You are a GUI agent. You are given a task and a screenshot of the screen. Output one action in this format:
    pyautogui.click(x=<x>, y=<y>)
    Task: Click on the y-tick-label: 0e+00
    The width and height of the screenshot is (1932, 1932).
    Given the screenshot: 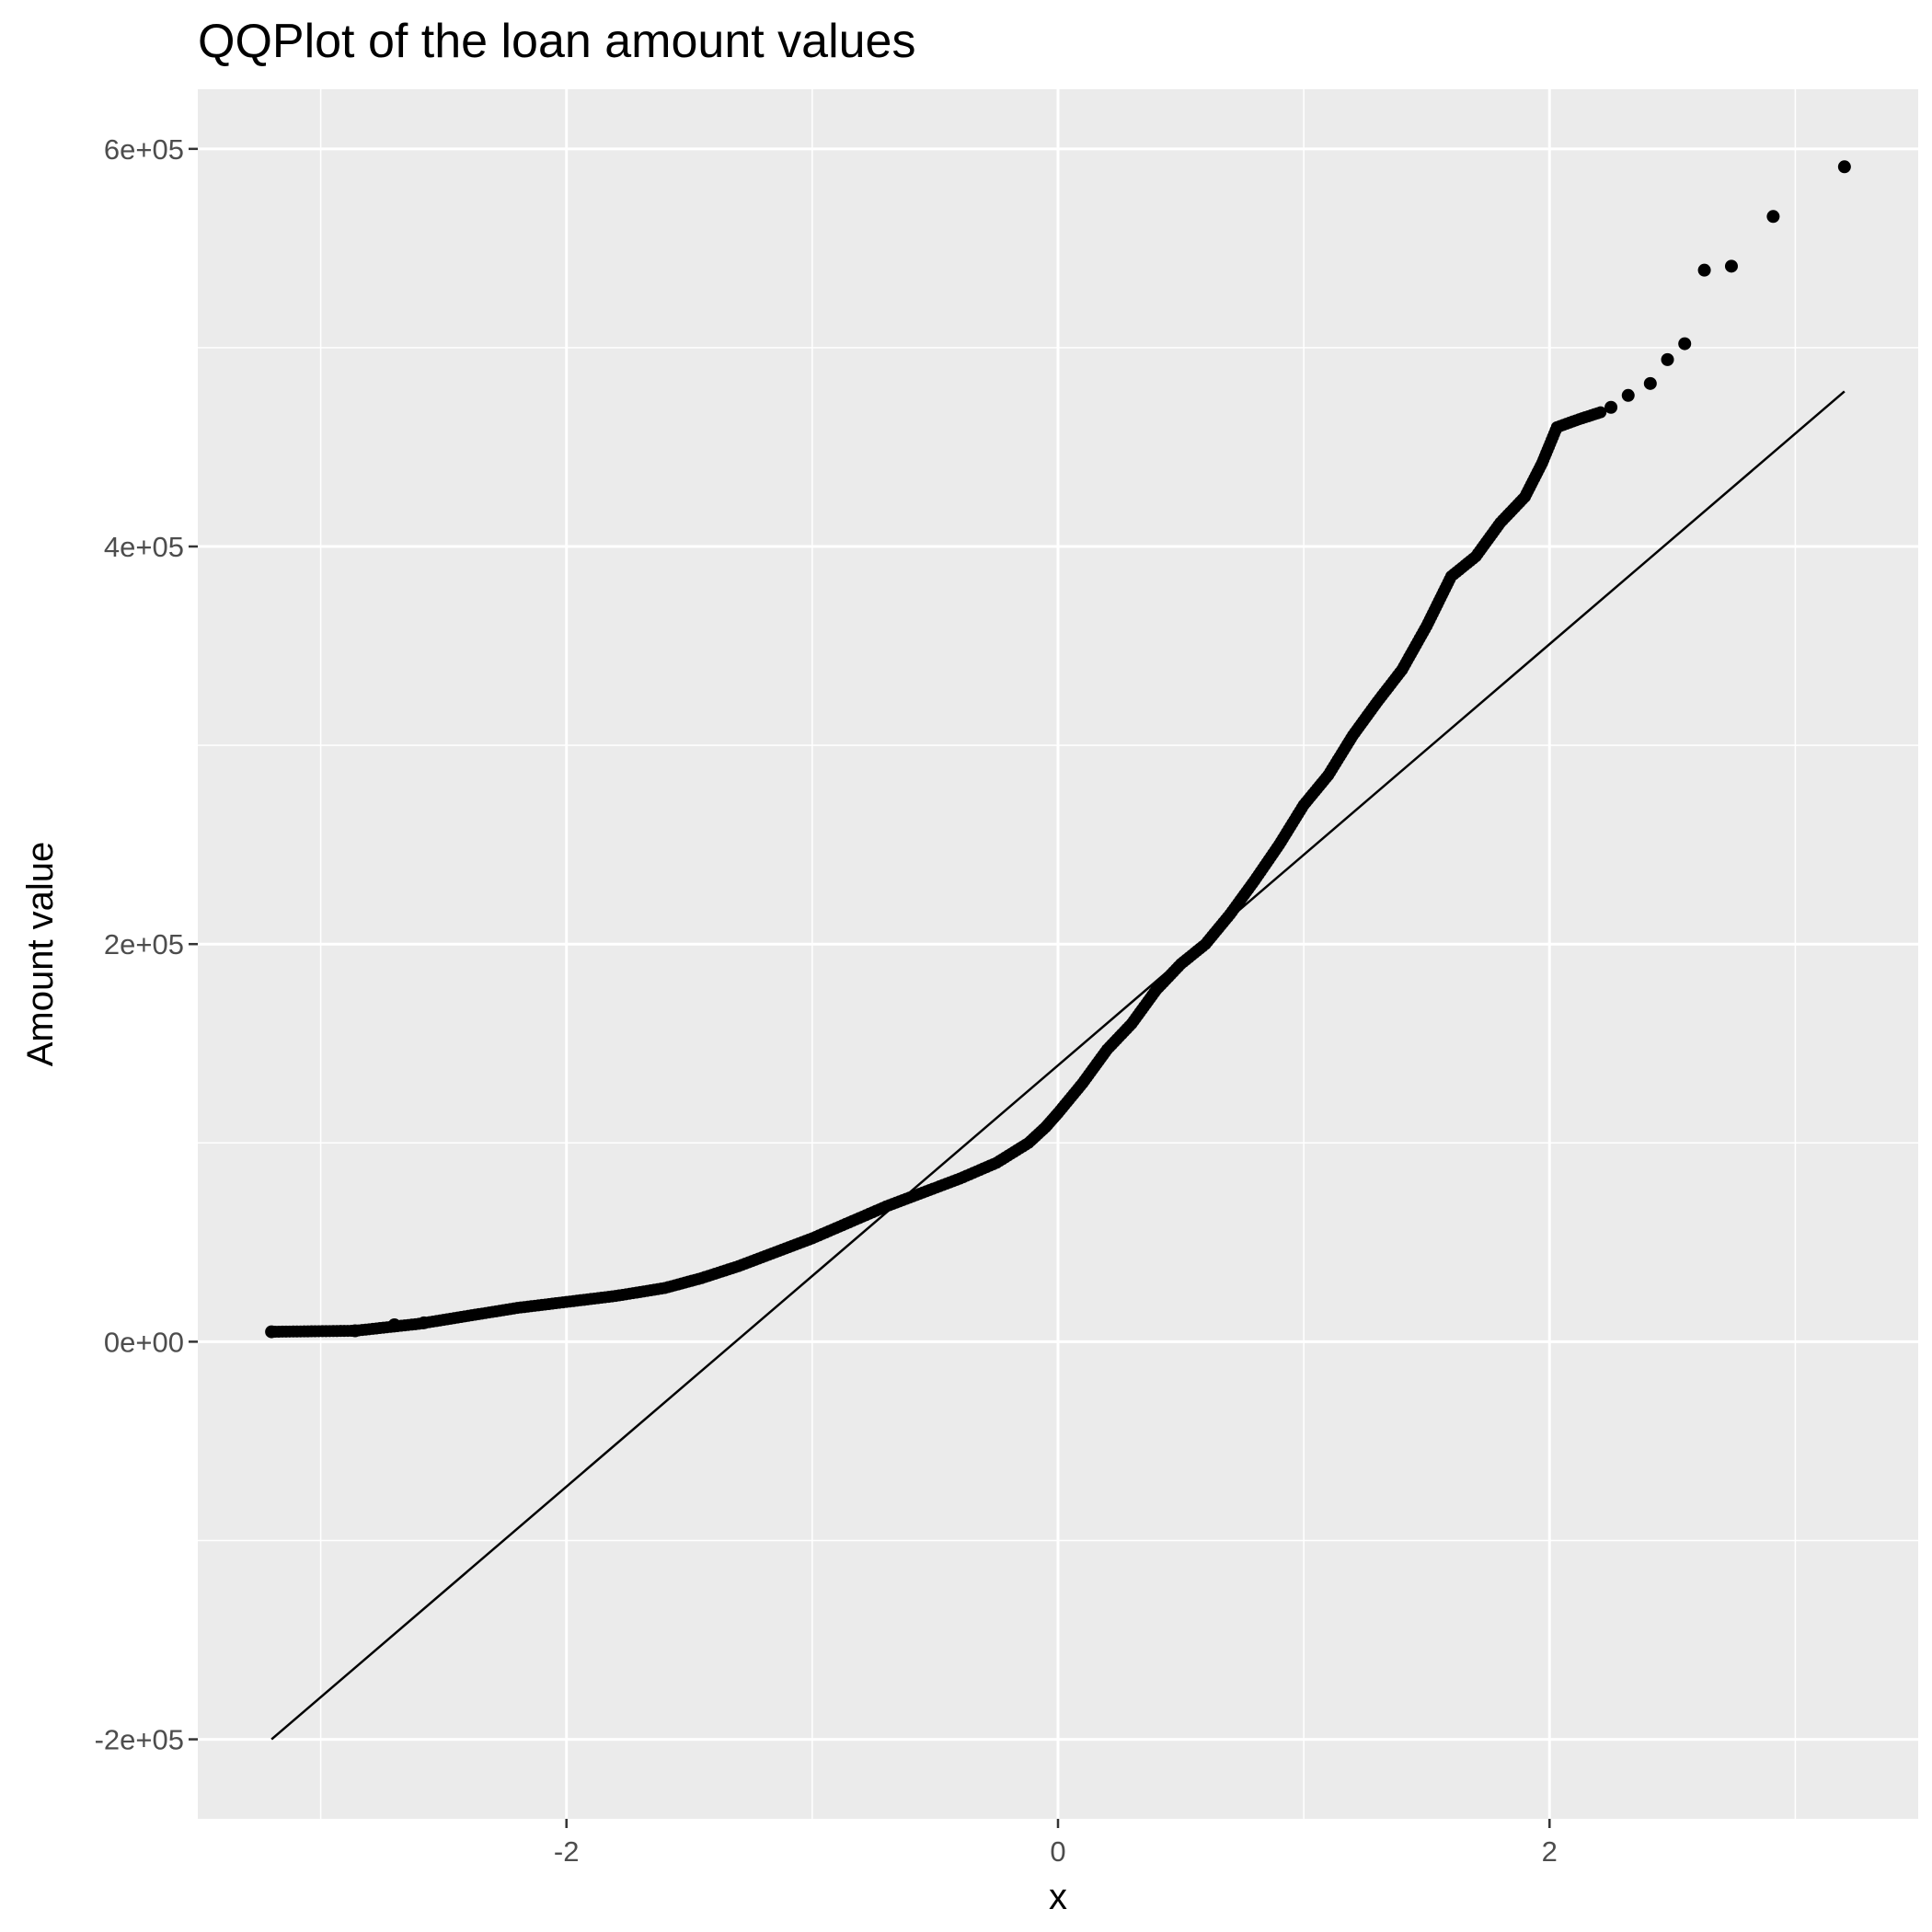 What is the action you would take?
    pyautogui.click(x=144, y=1342)
    